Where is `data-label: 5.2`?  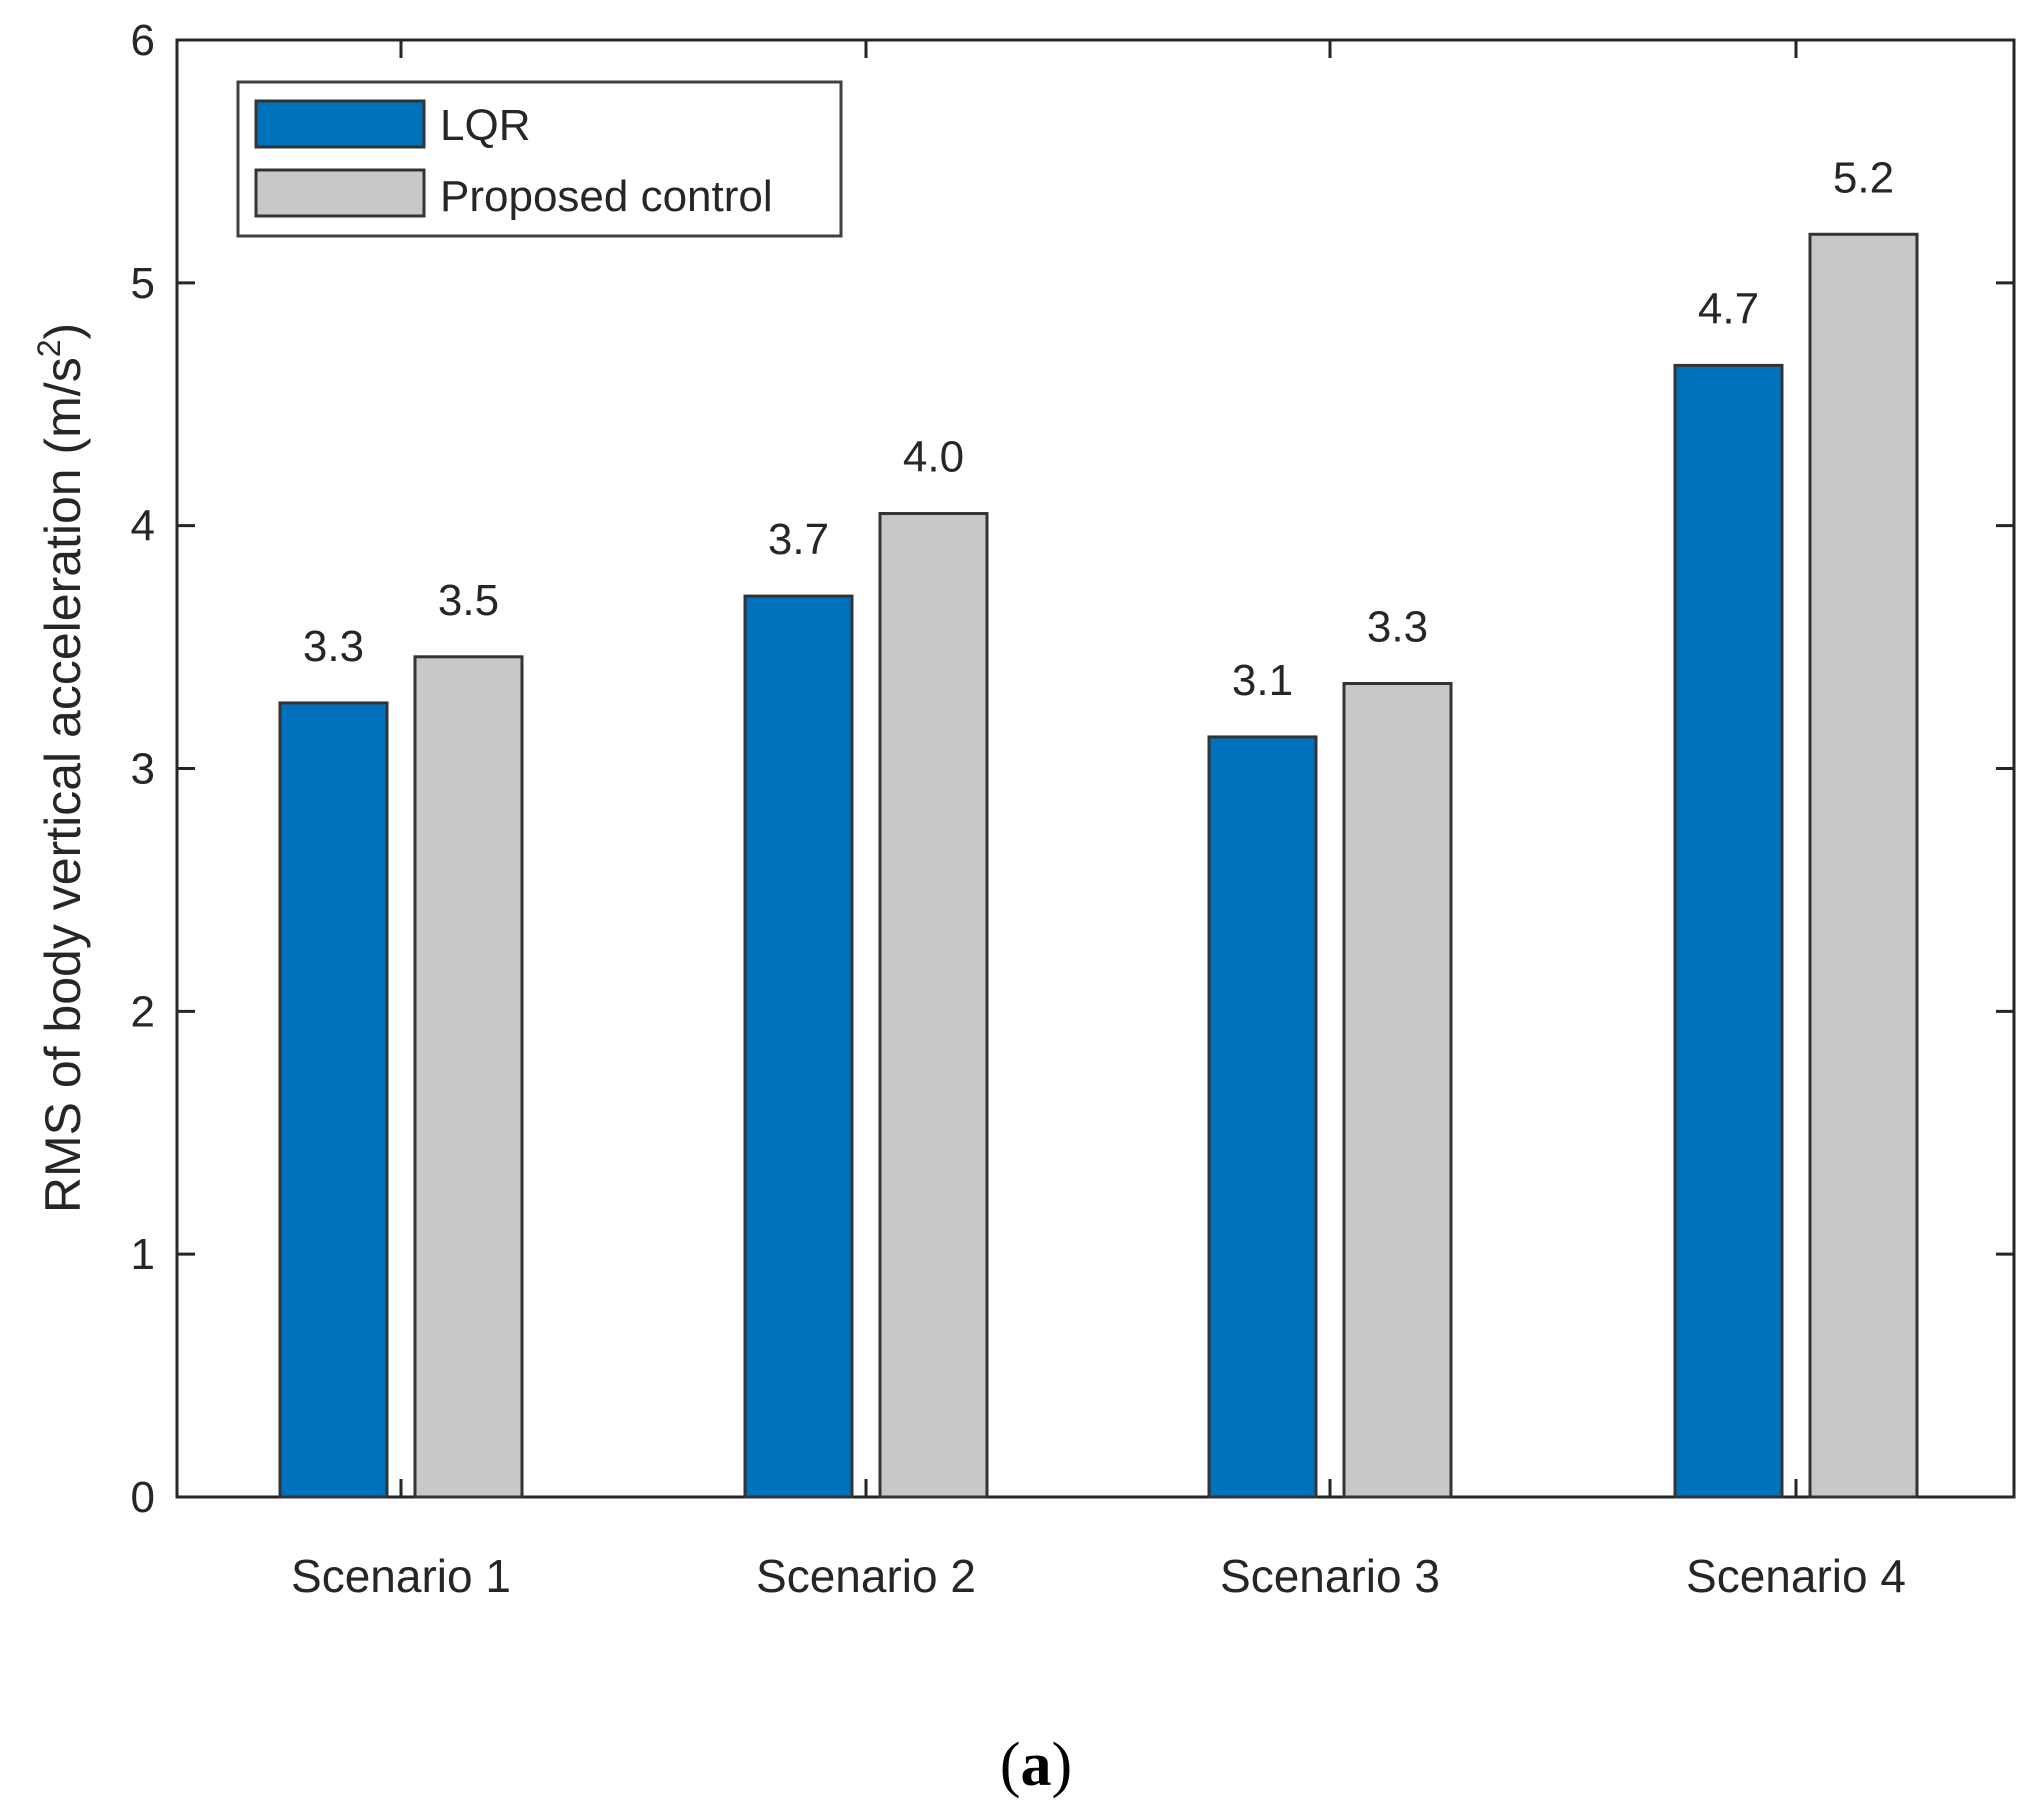 data-label: 5.2 is located at coordinates (1863, 177).